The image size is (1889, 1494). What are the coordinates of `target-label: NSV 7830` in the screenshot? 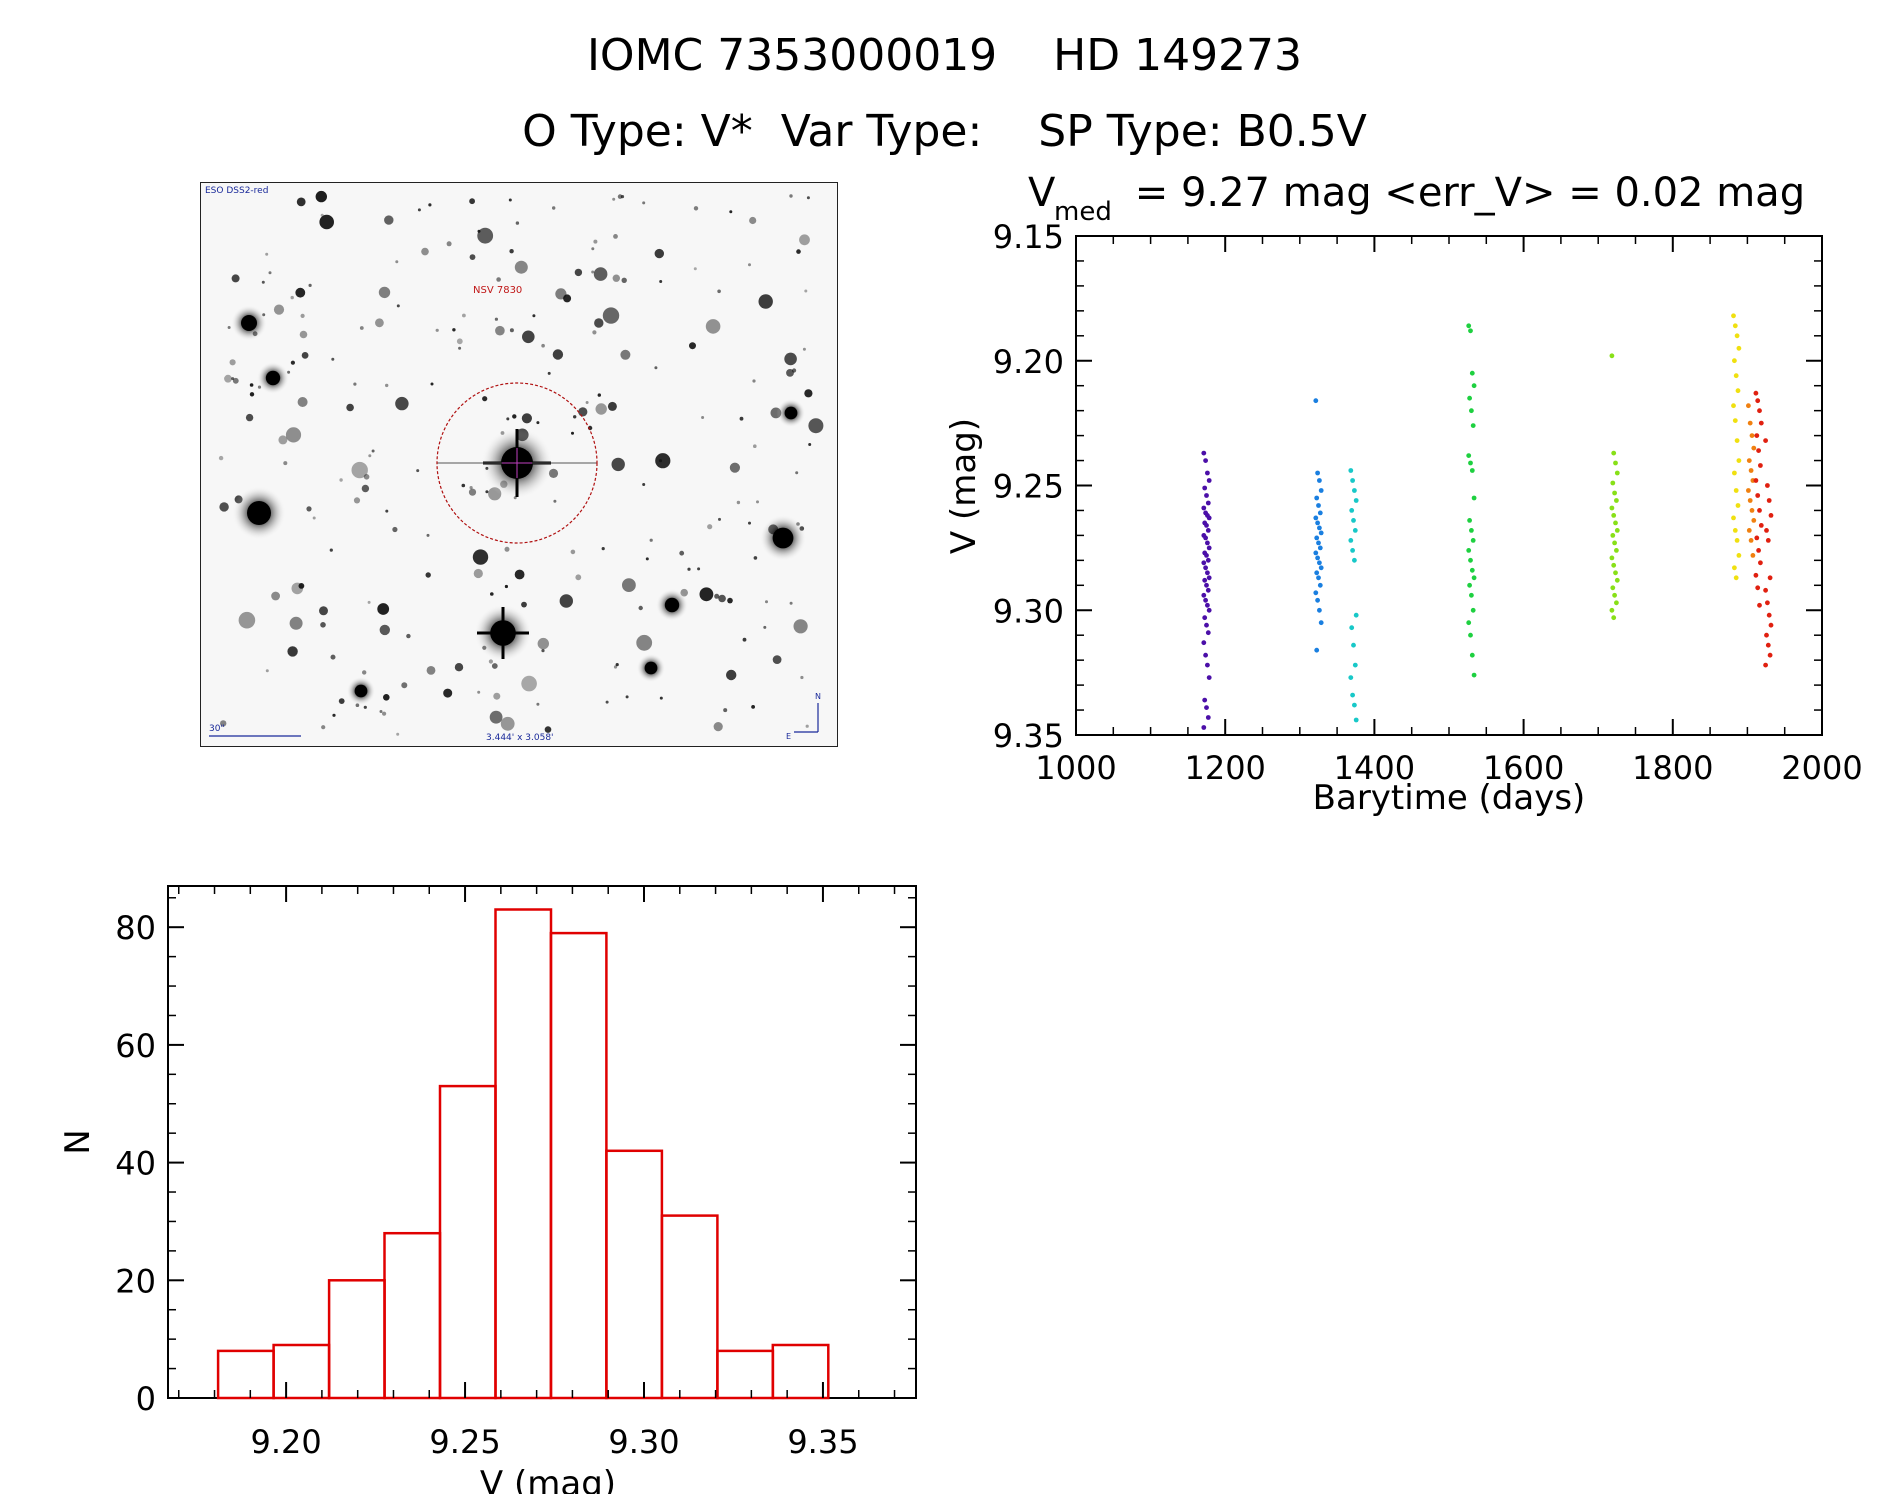 It's located at (497, 290).